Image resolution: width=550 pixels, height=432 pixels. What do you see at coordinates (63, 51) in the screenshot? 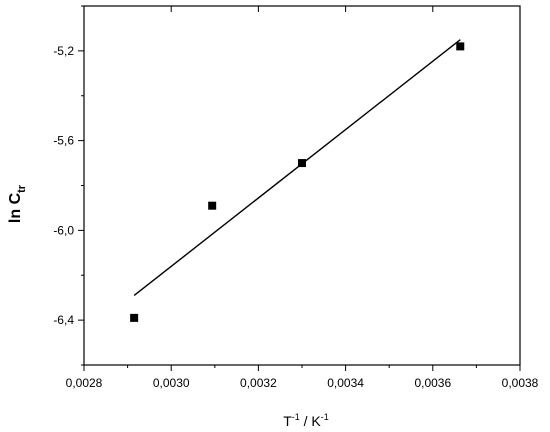
I see `y-tick-label: -5,2` at bounding box center [63, 51].